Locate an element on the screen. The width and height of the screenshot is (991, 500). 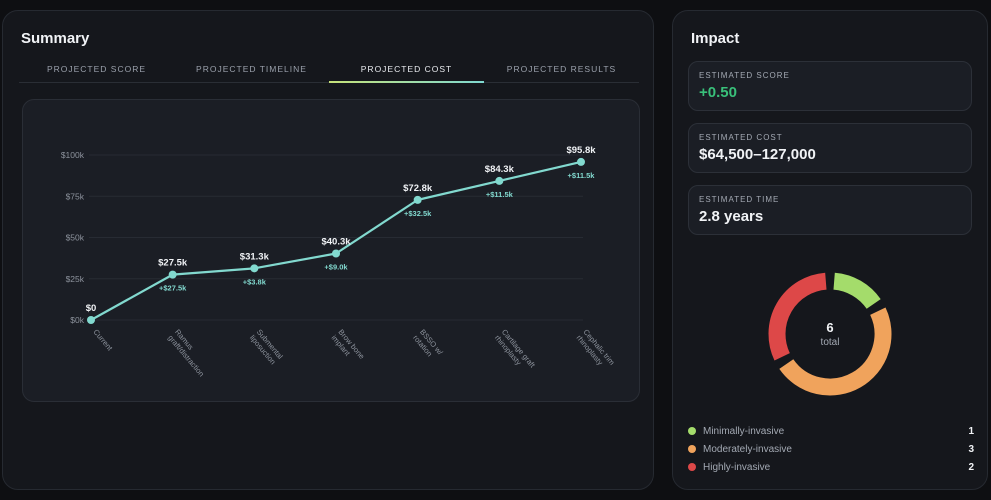
estimated-score-card: ESTIMATED SCORE +0.50 is located at coordinates (830, 86).